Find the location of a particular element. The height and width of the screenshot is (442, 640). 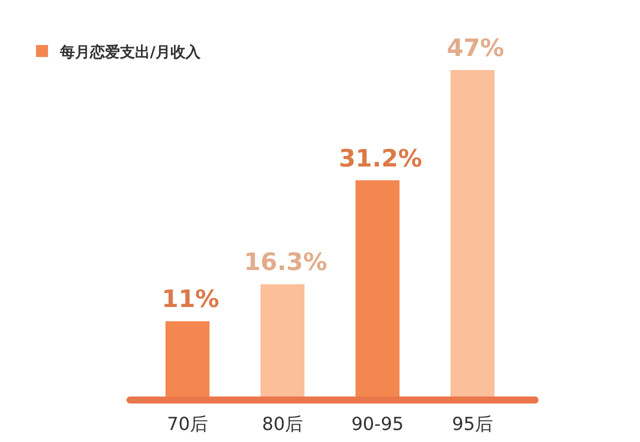

x-tick-label: 90-95 is located at coordinates (377, 424).